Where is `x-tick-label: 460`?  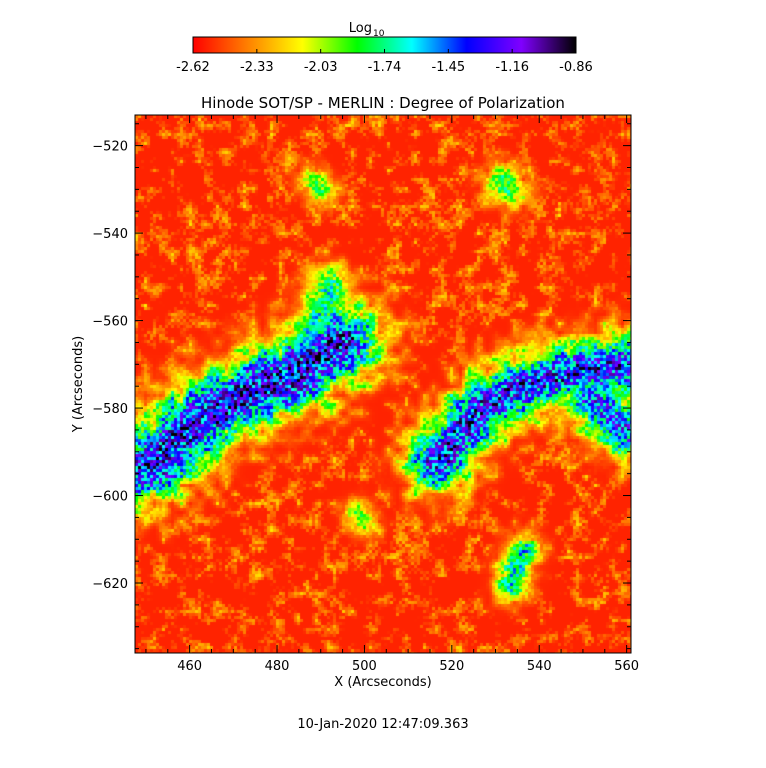 x-tick-label: 460 is located at coordinates (189, 666).